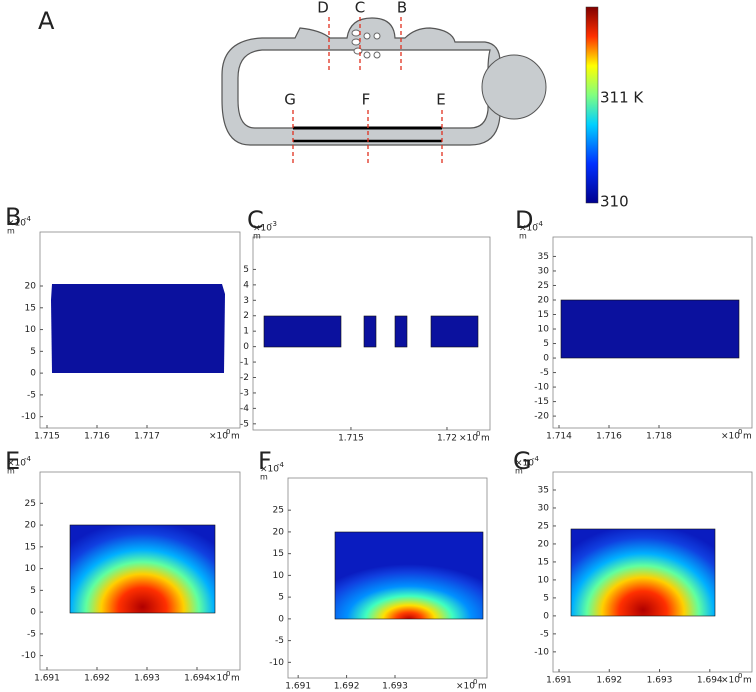 Image resolution: width=756 pixels, height=692 pixels. I want to click on panel-label: G, so click(522, 461).